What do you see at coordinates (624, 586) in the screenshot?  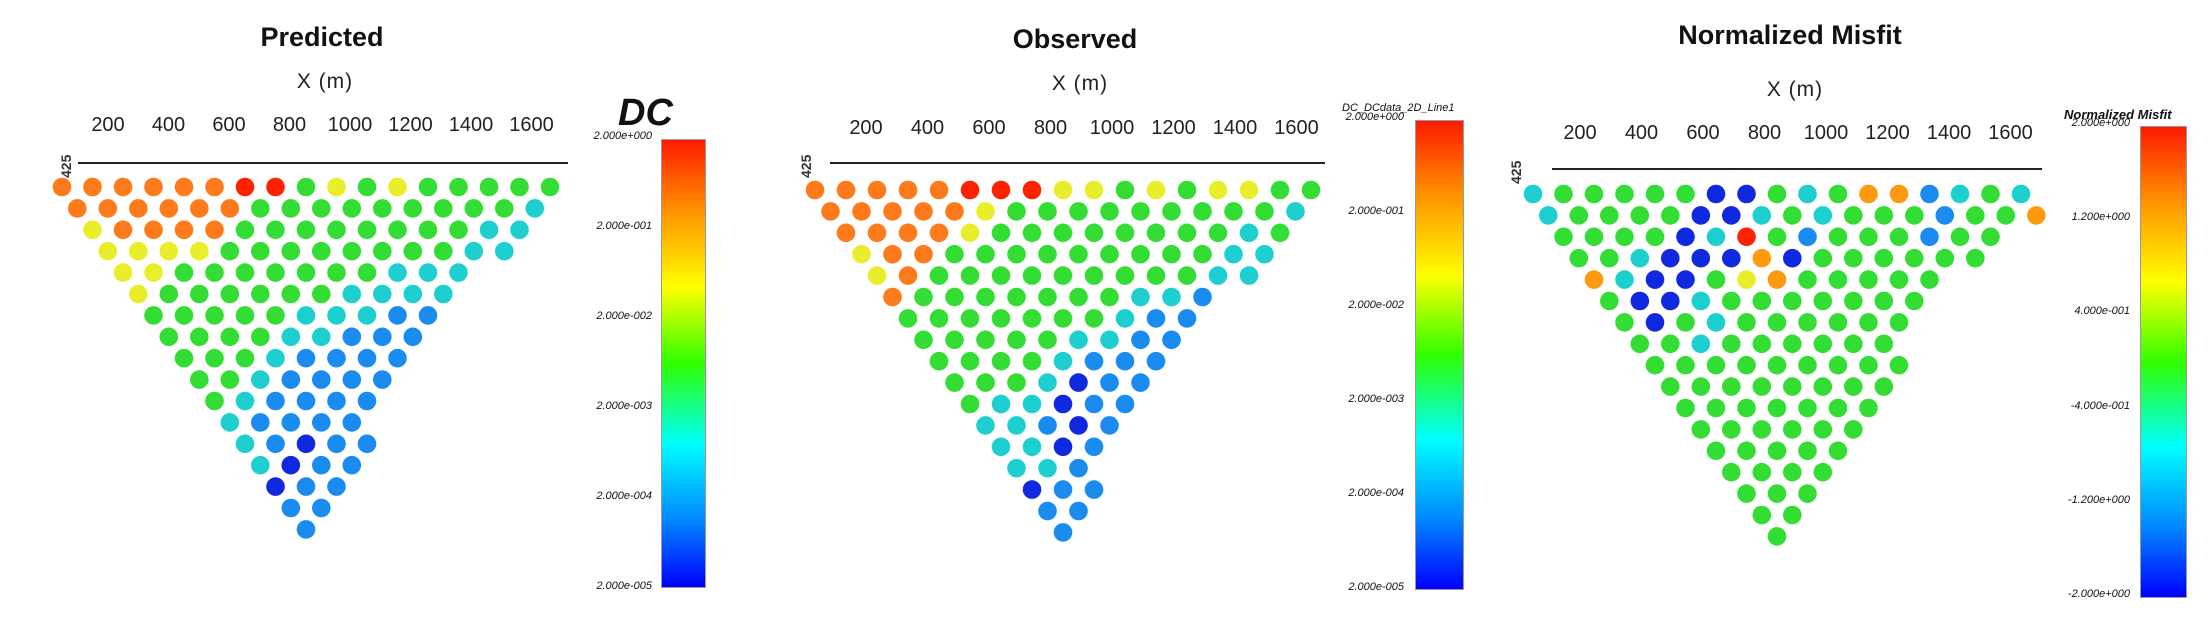 I see `colorbar-tick-label: 2.000e-005` at bounding box center [624, 586].